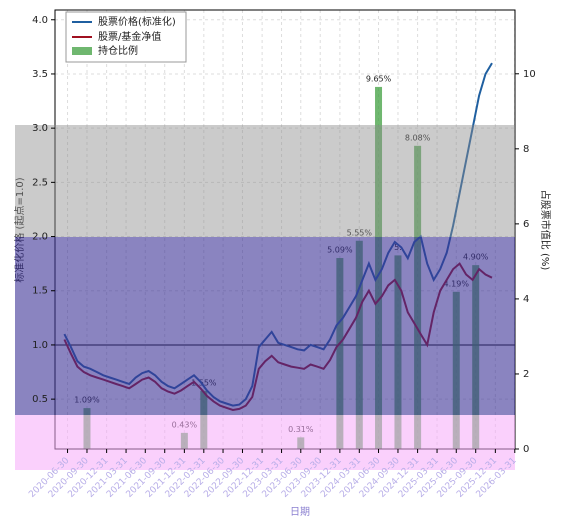  What do you see at coordinates (82, 51) in the screenshot?
I see `legend-swatch` at bounding box center [82, 51].